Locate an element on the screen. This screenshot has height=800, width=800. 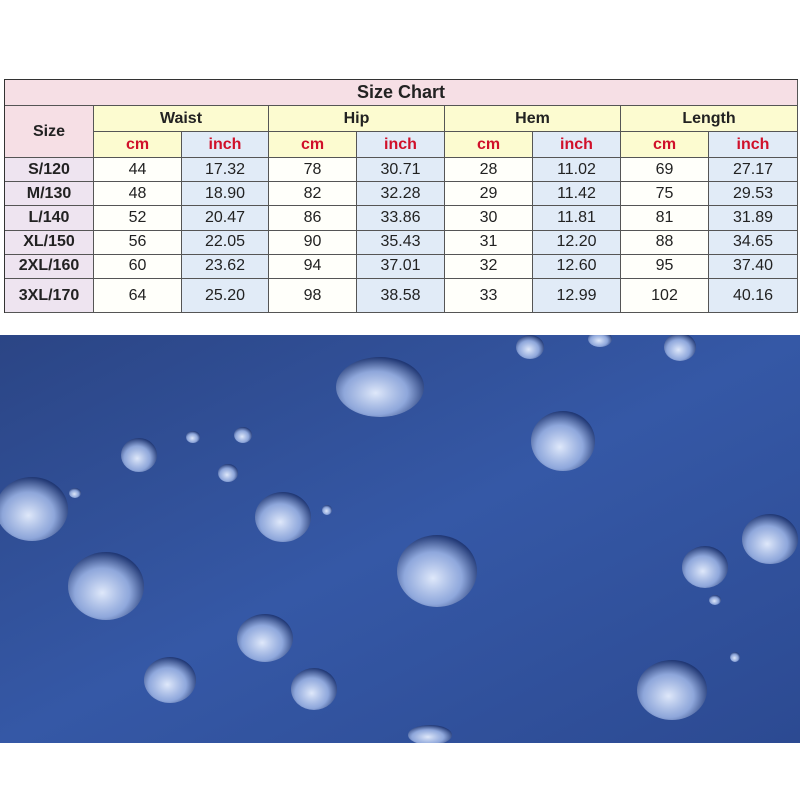
table-value: 44 is located at coordinates (138, 170).